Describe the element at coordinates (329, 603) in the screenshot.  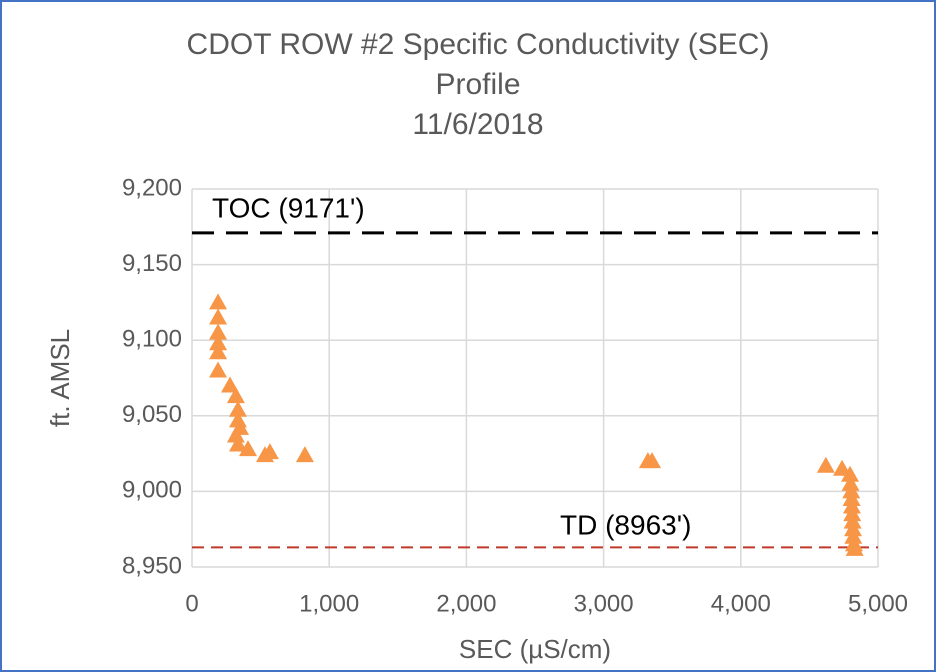
I see `x-tick-label: 1,000` at that location.